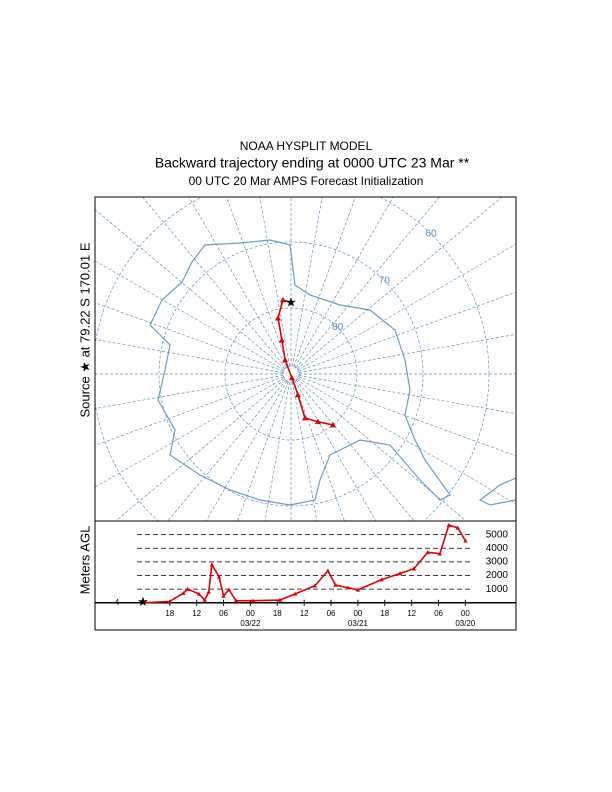  I want to click on y-axis-label: Meters AGL, so click(84, 560).